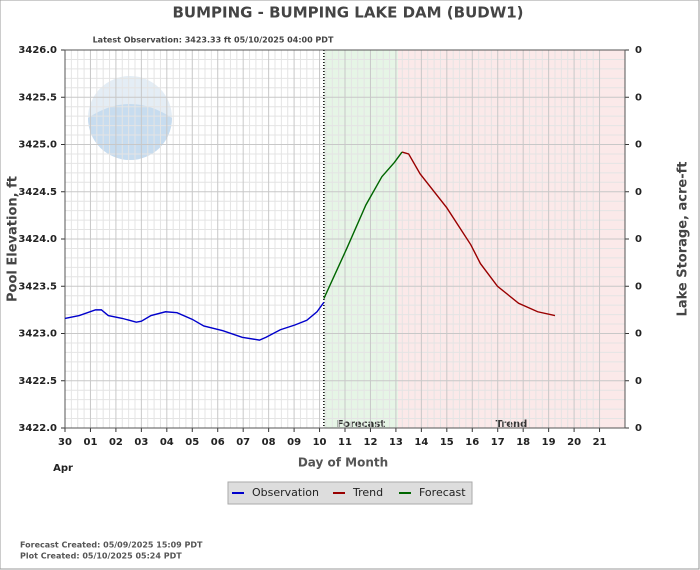 The height and width of the screenshot is (570, 700). What do you see at coordinates (285, 492) in the screenshot?
I see `legend-label: Observation` at bounding box center [285, 492].